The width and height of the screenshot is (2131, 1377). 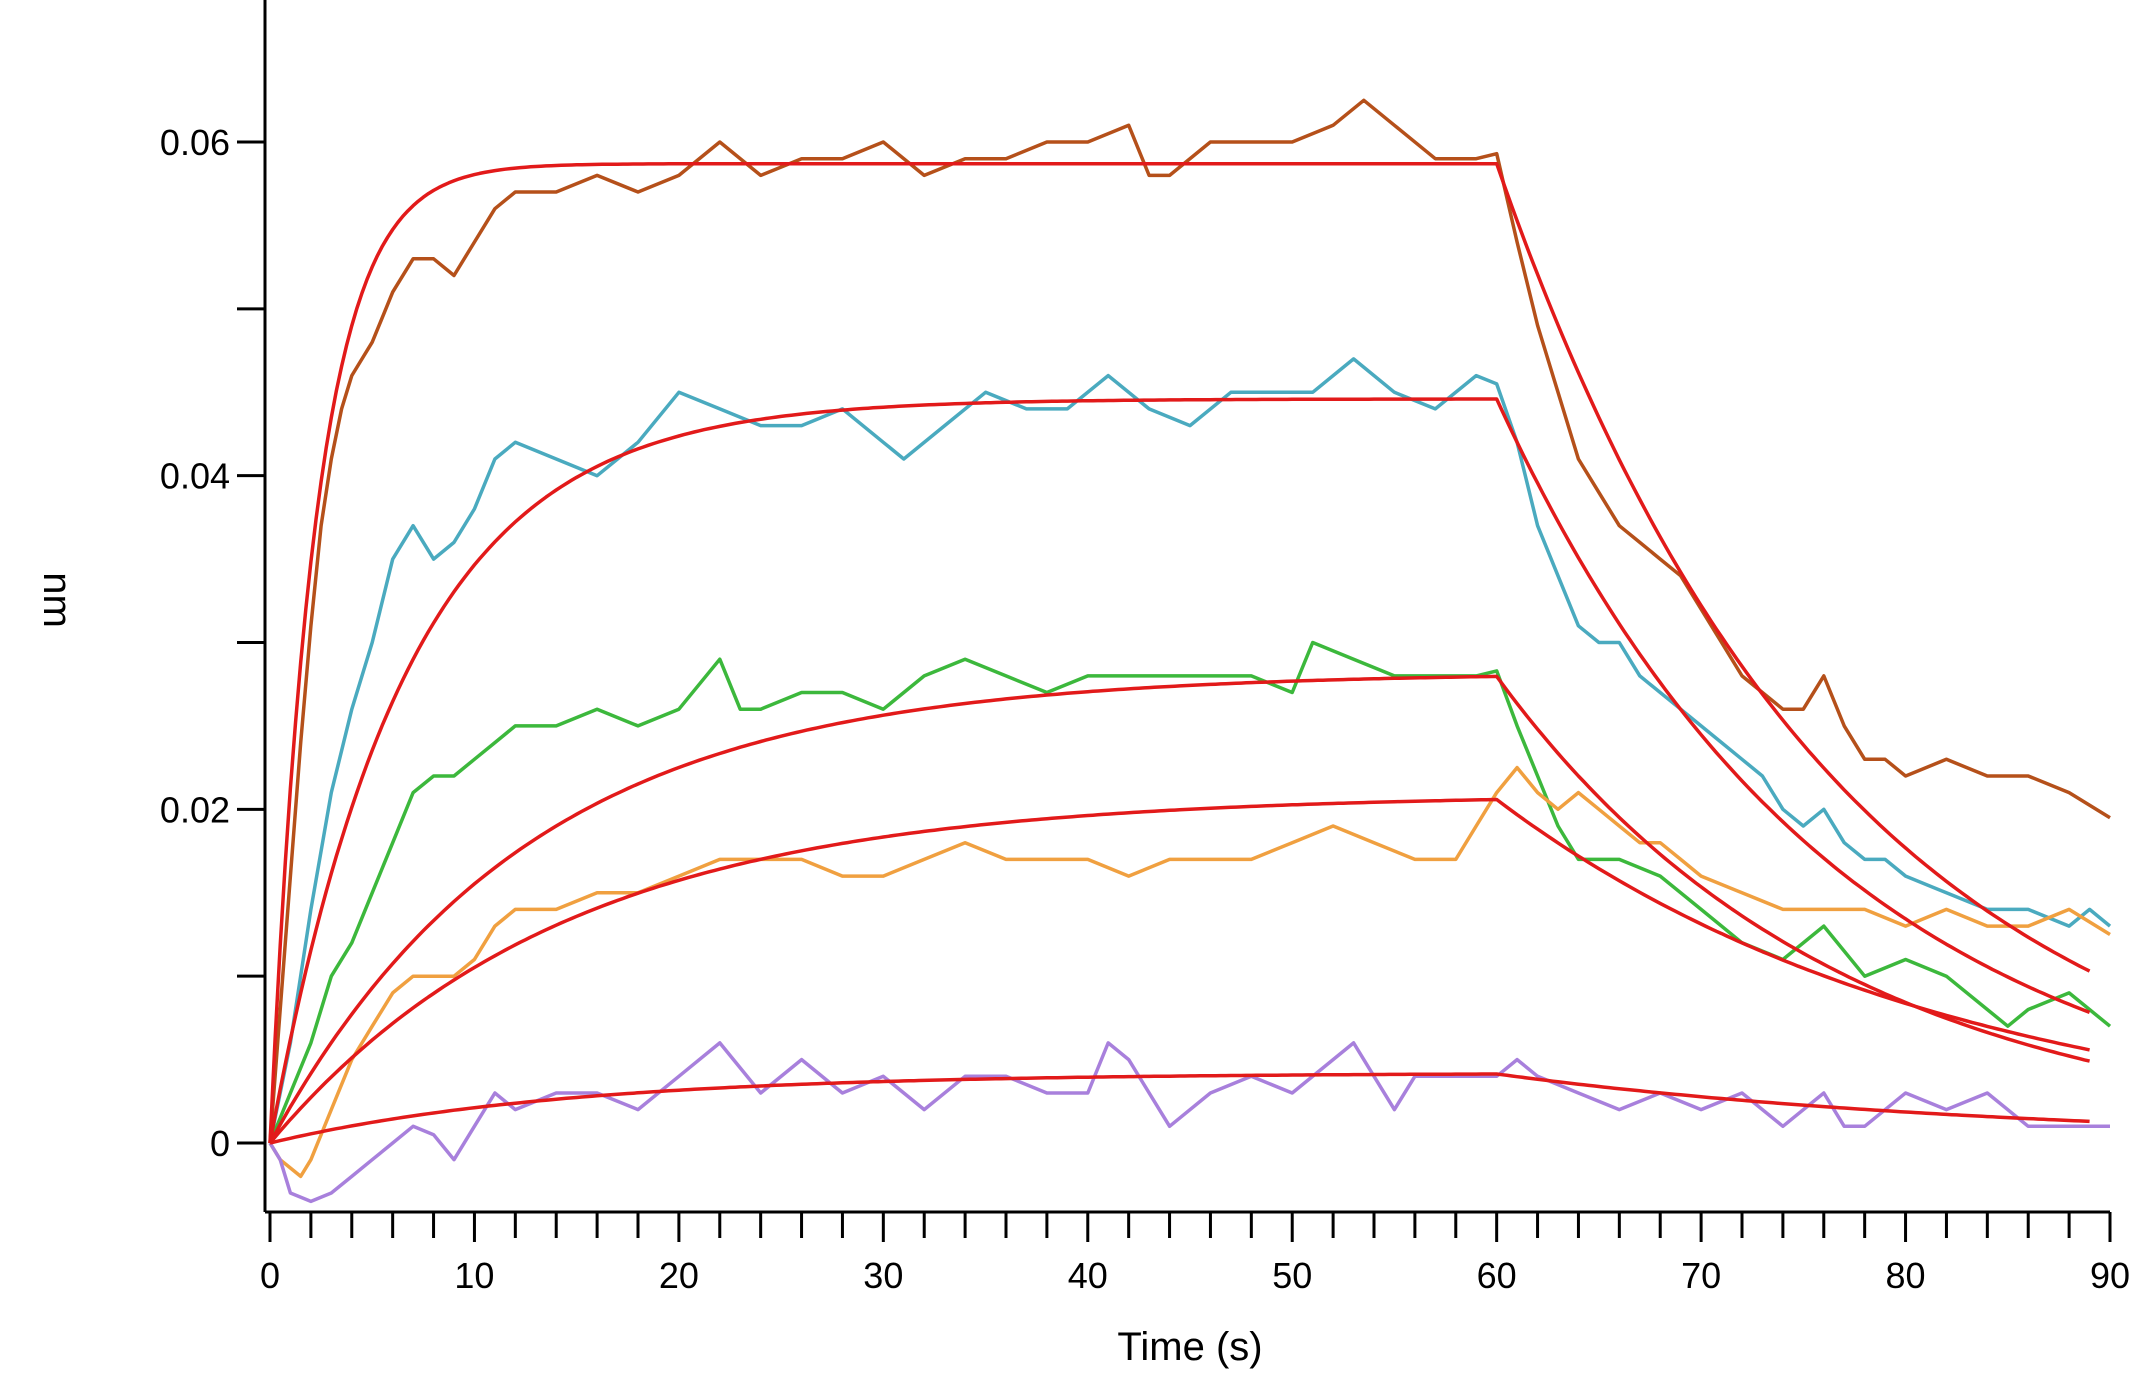 What do you see at coordinates (1701, 1275) in the screenshot?
I see `x-tick-label: 70` at bounding box center [1701, 1275].